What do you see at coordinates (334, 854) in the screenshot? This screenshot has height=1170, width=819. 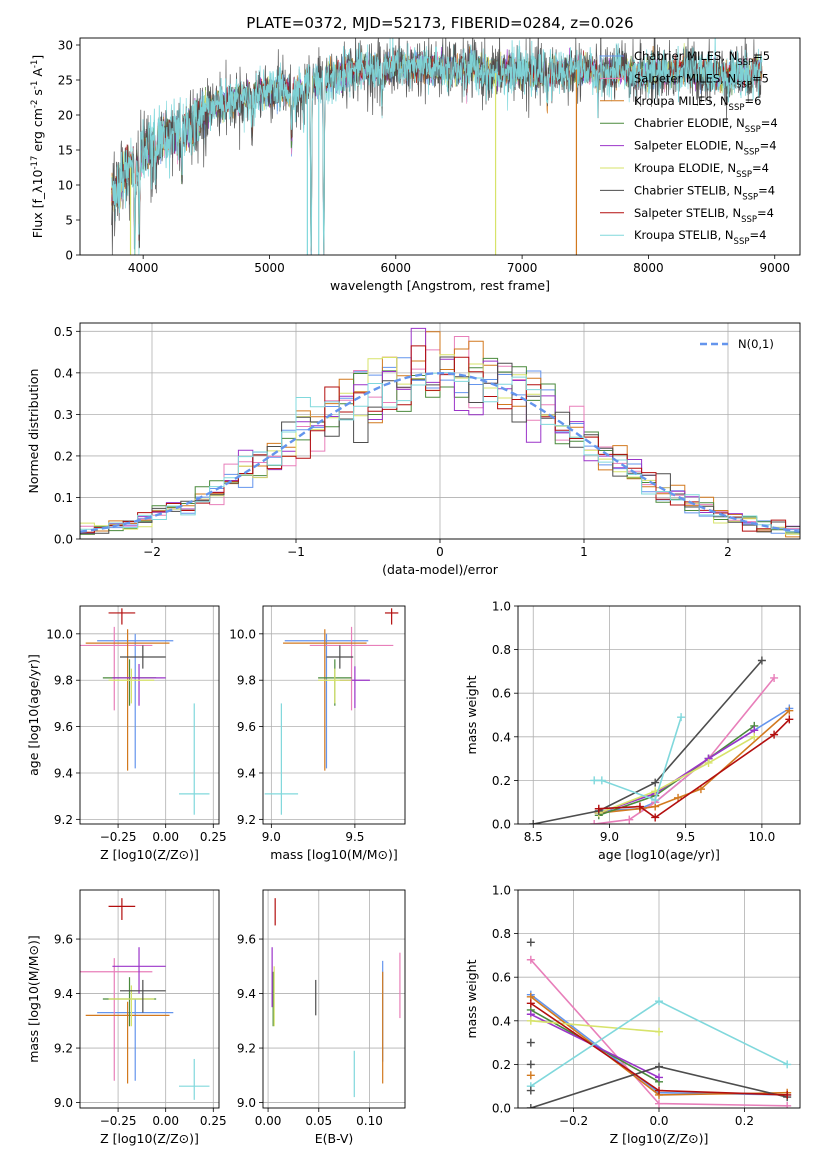 I see `x-axis-label: mass [log10(M/M⊙)]` at bounding box center [334, 854].